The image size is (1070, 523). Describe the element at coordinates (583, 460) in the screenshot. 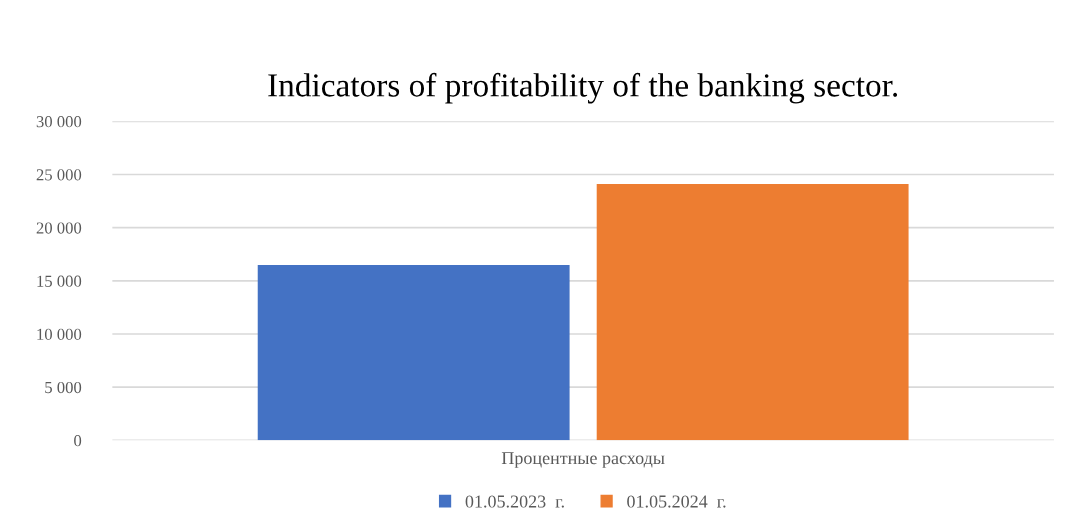

I see `x-tick-label: Процентные расходы` at that location.